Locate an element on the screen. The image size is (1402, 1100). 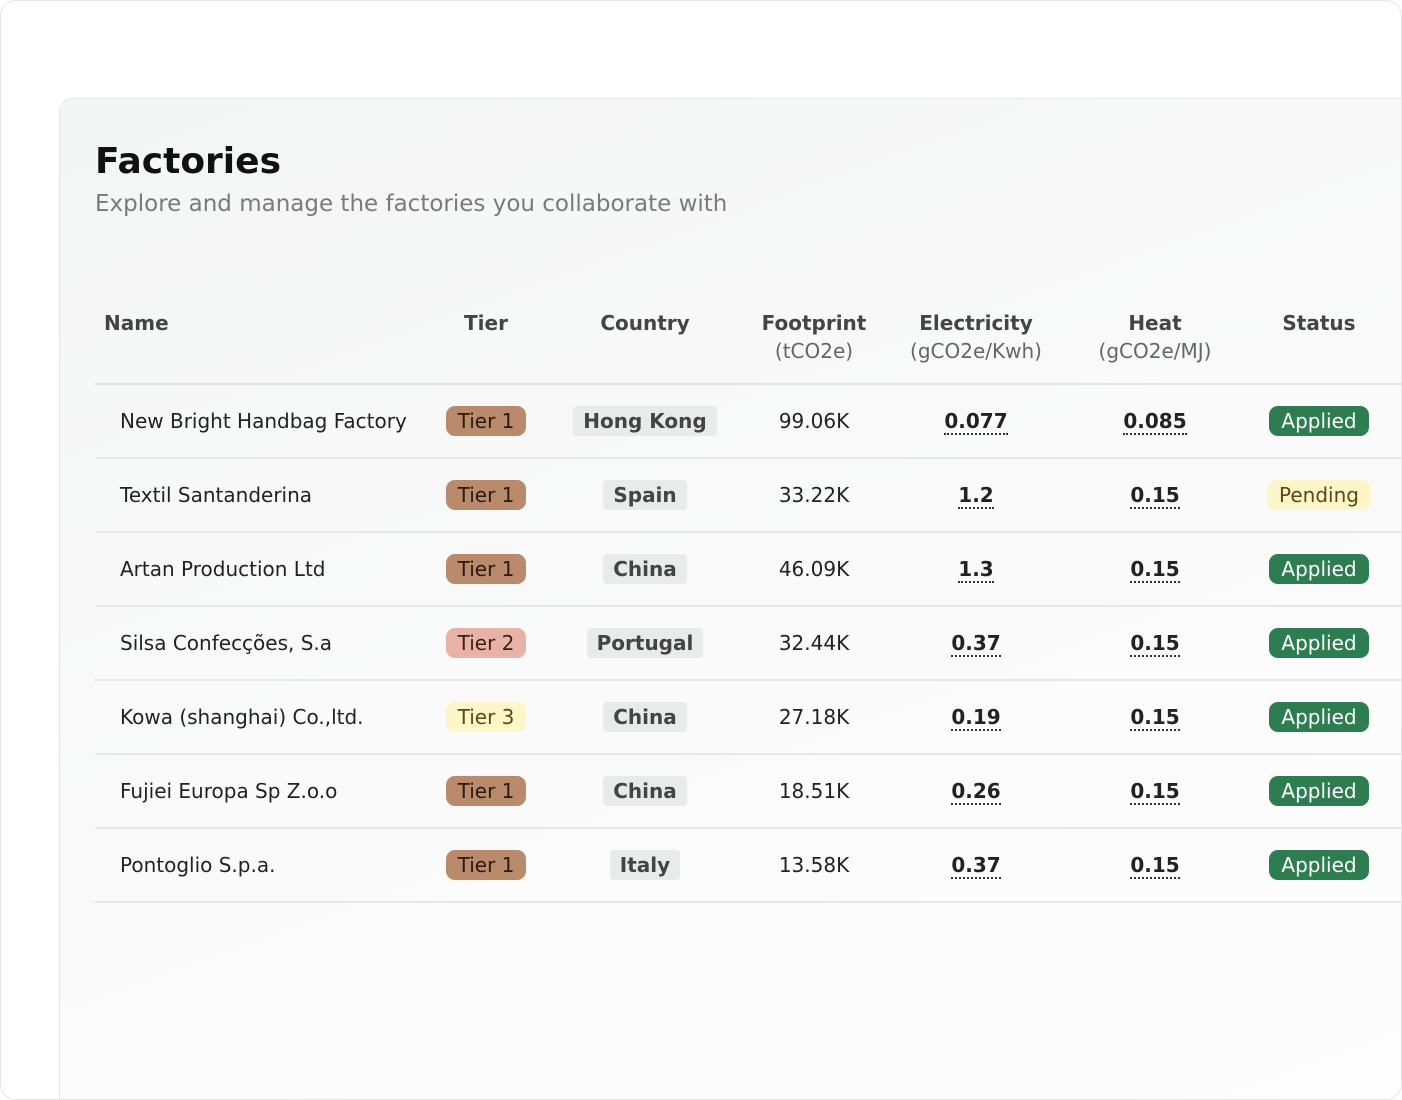
table-cell: Pontoglio S.p.a. is located at coordinates (263, 865).